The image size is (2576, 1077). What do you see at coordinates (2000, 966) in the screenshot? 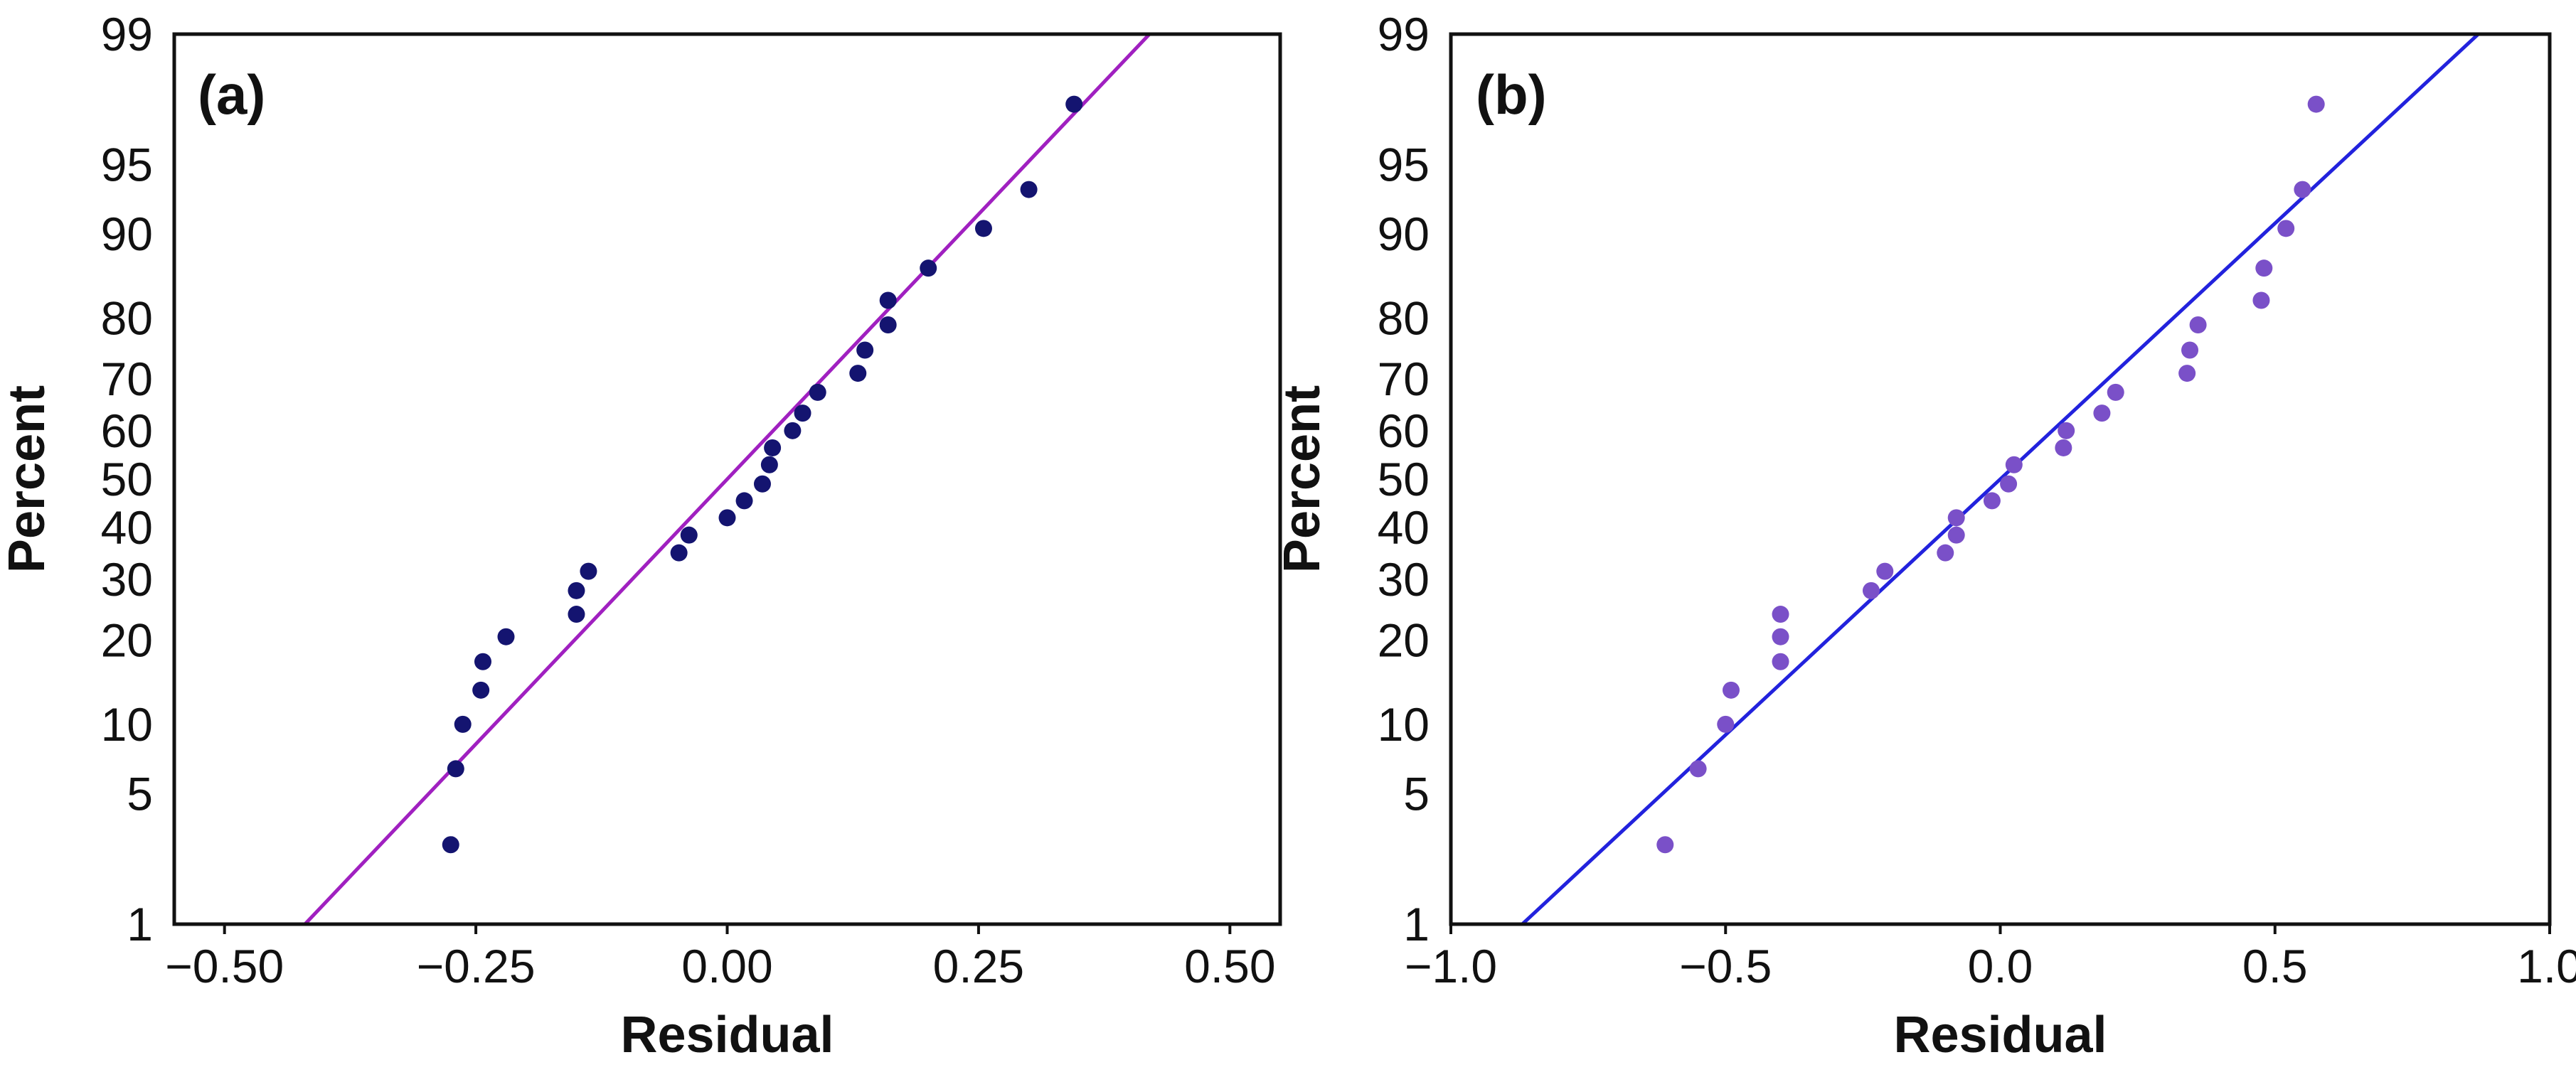
I see `x-tick-label: 0.0` at bounding box center [2000, 966].